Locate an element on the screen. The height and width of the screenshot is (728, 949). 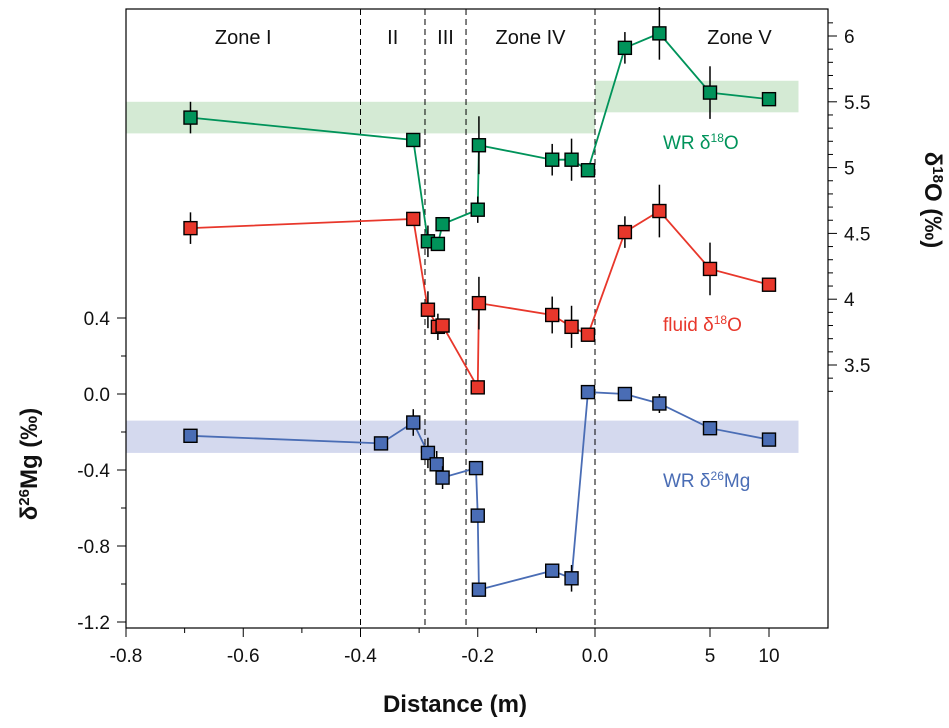
y-axis-title-left: δ26Mg (‰) is located at coordinates (30, 464).